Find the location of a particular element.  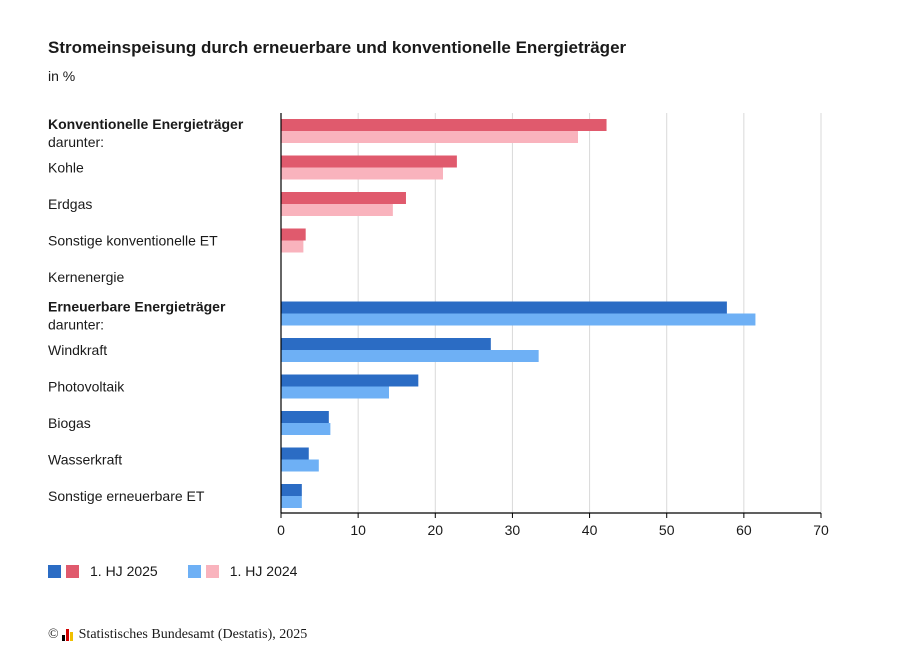

category-label-4: Kernenergie is located at coordinates (86, 277).